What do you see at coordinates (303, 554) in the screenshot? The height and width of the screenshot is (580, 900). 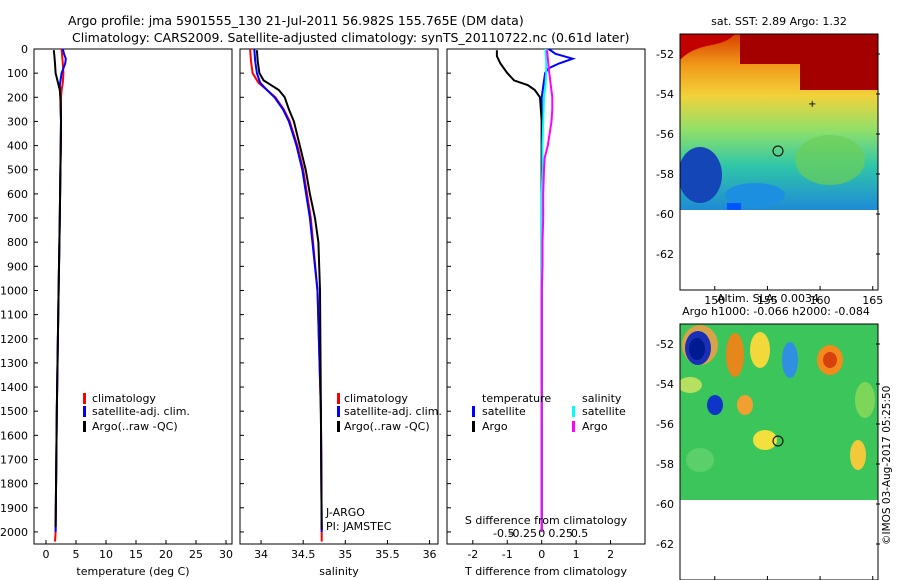 I see `salinity-x-tick-label: 34.5` at bounding box center [303, 554].